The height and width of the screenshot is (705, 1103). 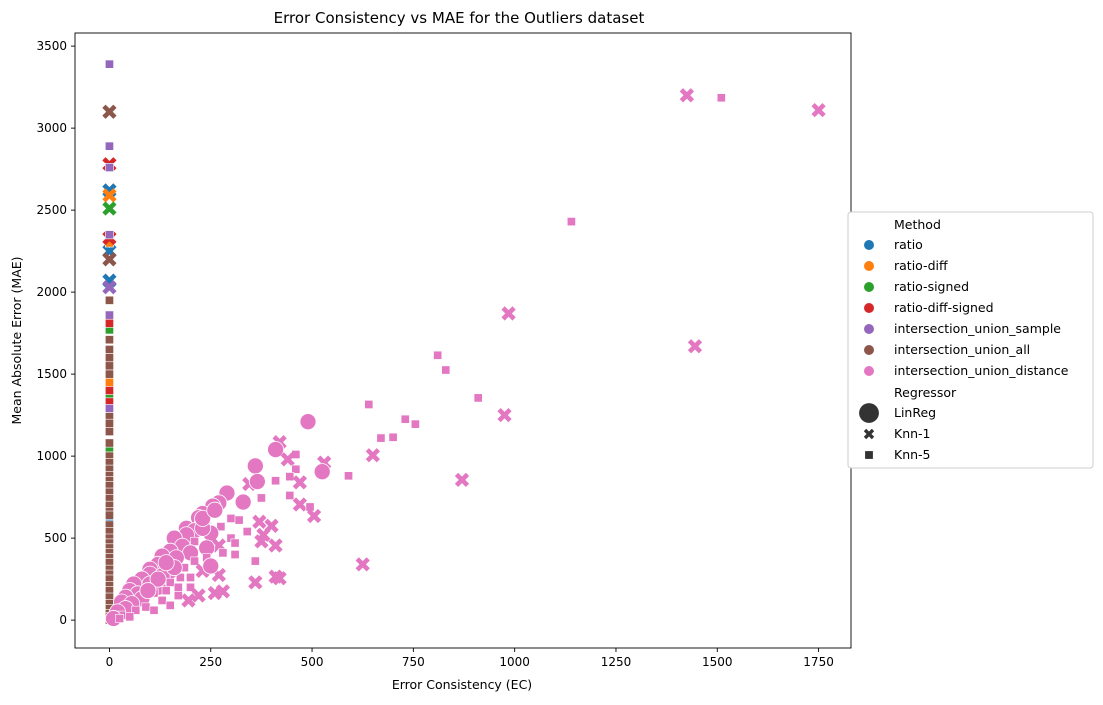 What do you see at coordinates (981, 370) in the screenshot?
I see `legend-label-intersection_union_distance: intersection_union_distance` at bounding box center [981, 370].